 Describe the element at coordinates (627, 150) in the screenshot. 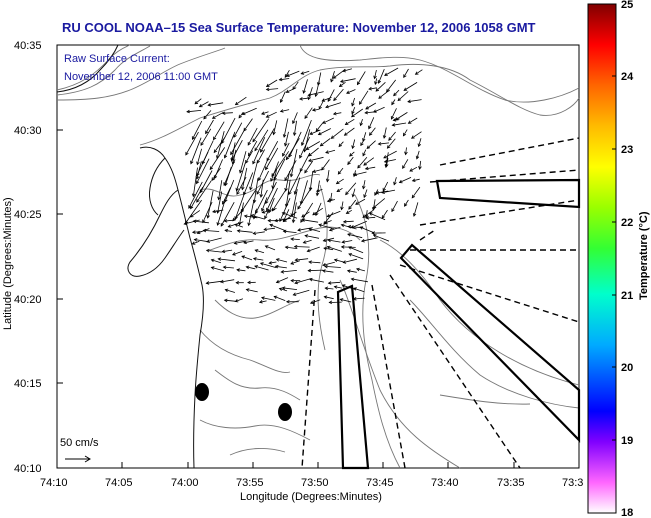

I see `colorbar-tick-label: 23` at that location.